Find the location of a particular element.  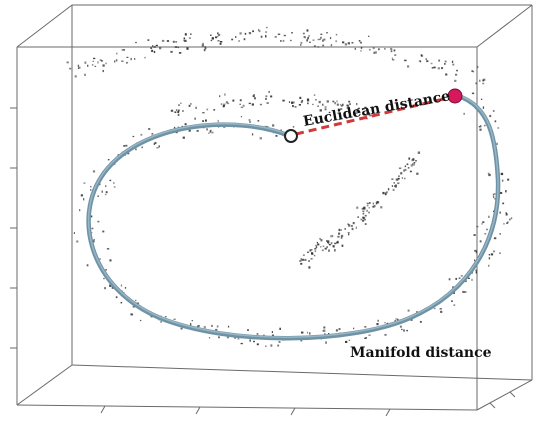

end-point is located at coordinates (455, 96).